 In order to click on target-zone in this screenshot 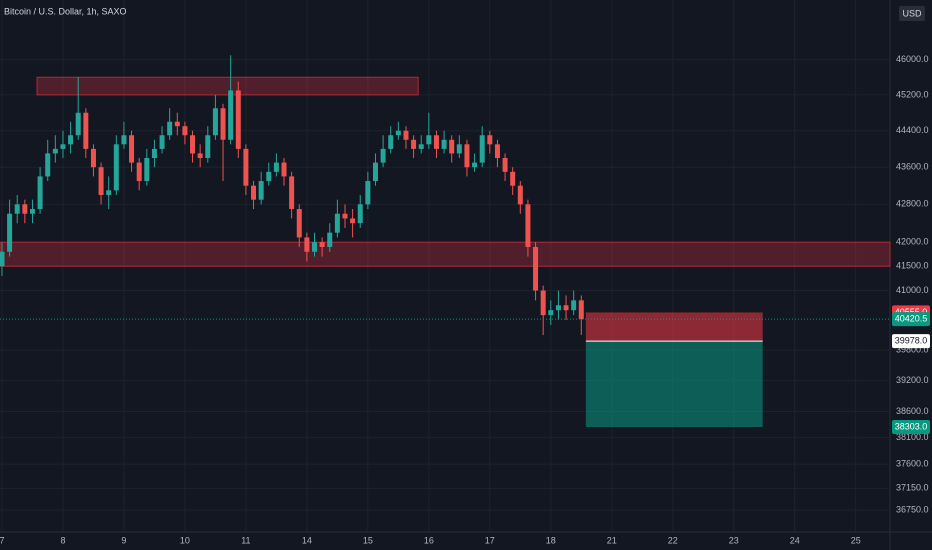, I will do `click(674, 384)`.